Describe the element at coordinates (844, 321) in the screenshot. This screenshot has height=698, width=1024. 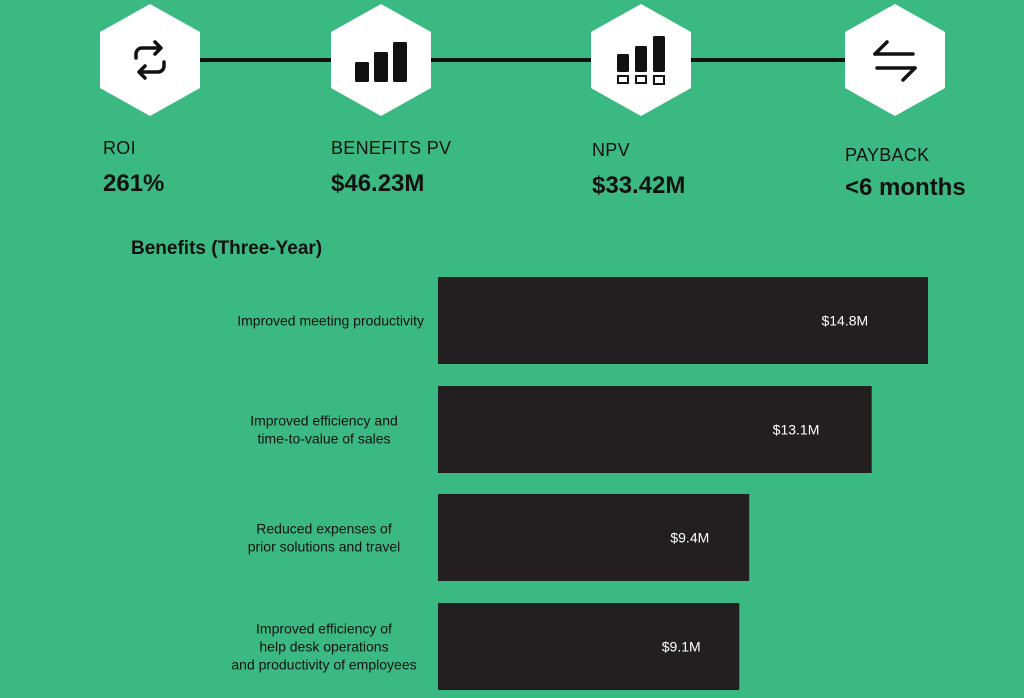
I see `bar-value-label-1: $14.8M` at that location.